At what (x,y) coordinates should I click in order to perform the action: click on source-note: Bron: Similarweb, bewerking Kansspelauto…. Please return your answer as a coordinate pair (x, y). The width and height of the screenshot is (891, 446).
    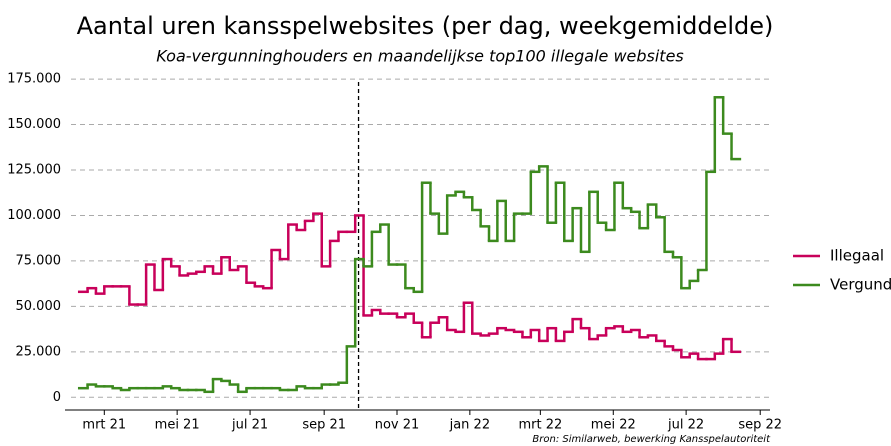
    Looking at the image, I should click on (651, 439).